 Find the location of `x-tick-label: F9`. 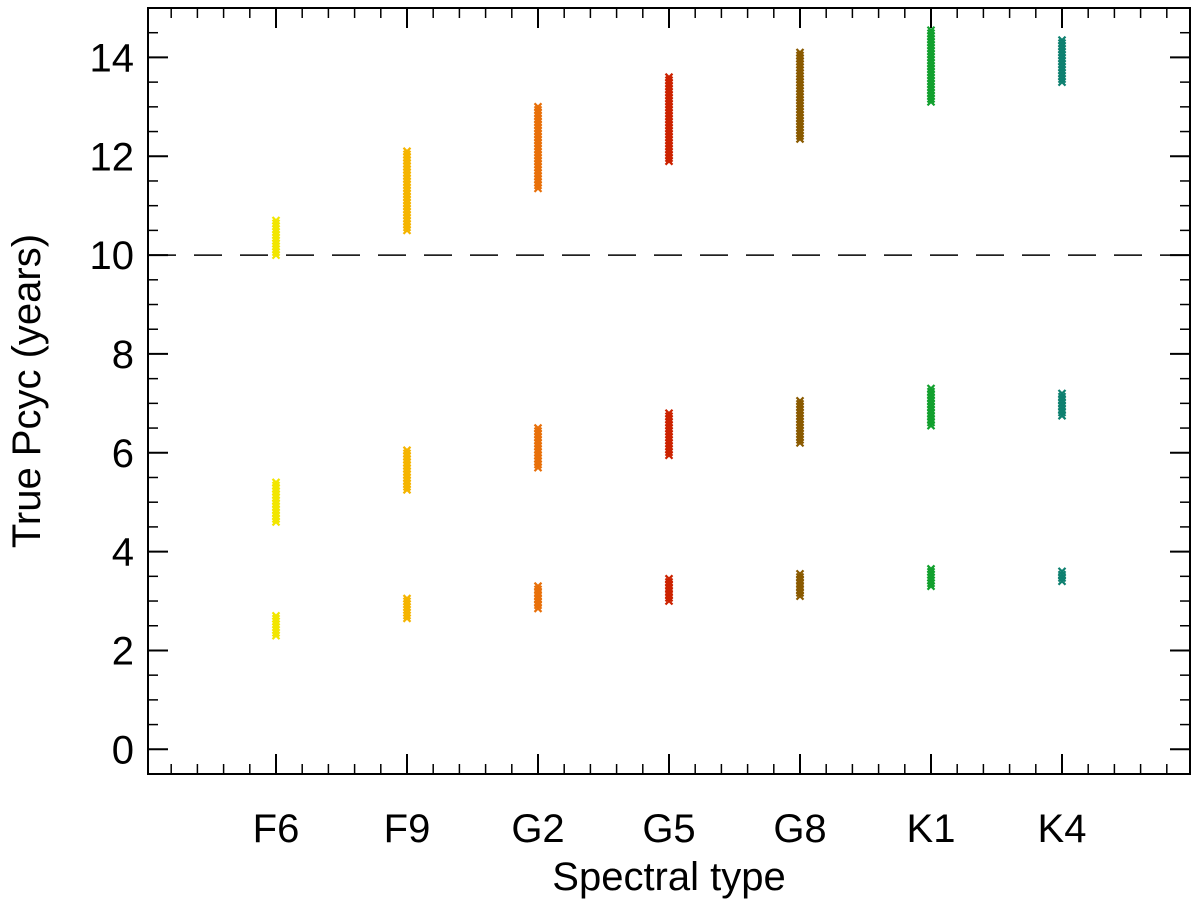

x-tick-label: F9 is located at coordinates (407, 829).